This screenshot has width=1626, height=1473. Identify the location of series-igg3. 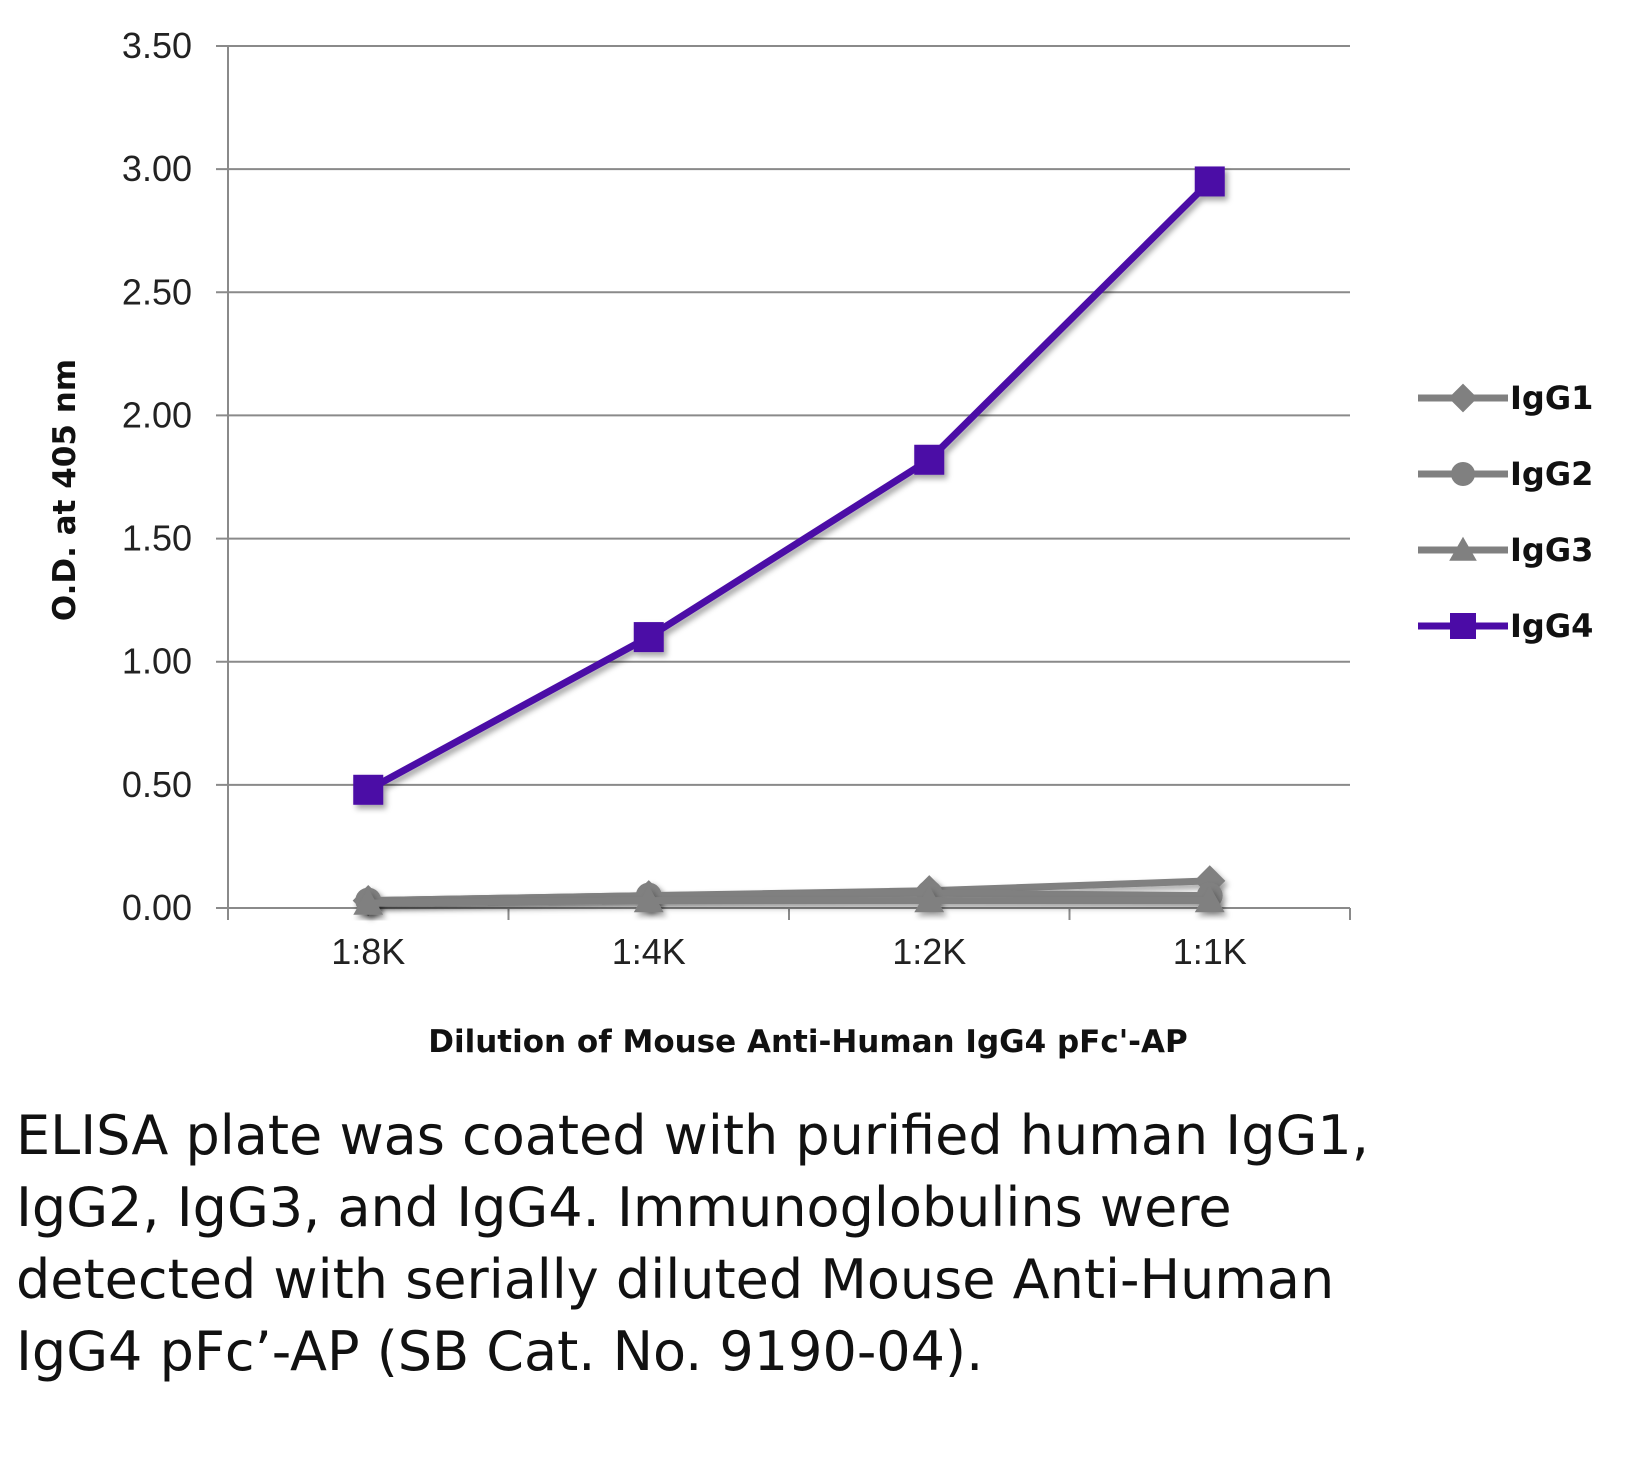
(789, 900).